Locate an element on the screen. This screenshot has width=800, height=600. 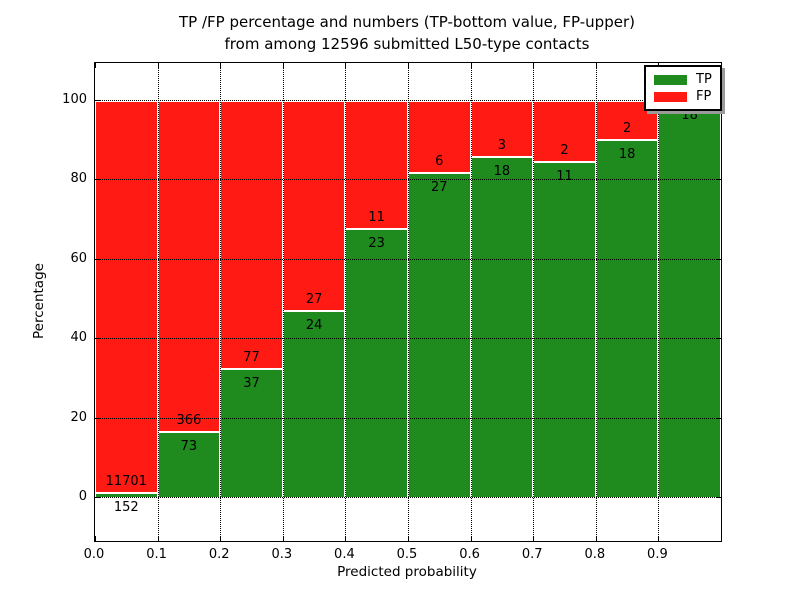
bar-label-fp: 366 is located at coordinates (189, 420).